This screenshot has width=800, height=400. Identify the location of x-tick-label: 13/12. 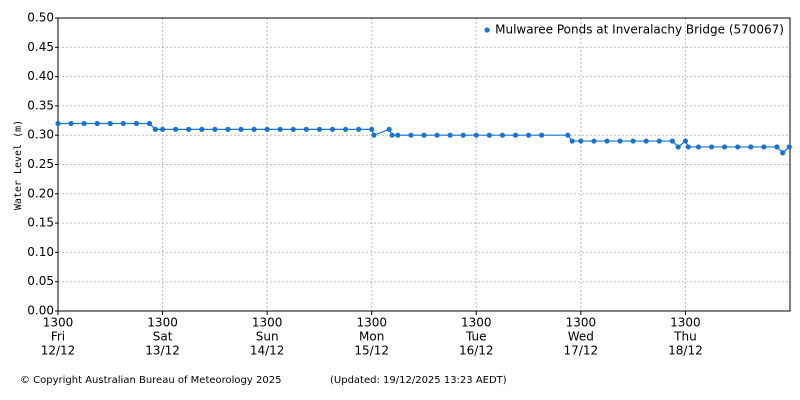
(162, 351).